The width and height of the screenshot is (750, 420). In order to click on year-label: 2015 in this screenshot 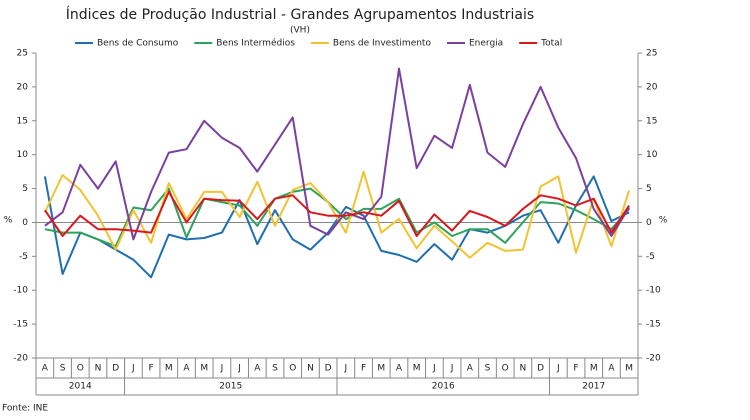, I will do `click(230, 387)`.